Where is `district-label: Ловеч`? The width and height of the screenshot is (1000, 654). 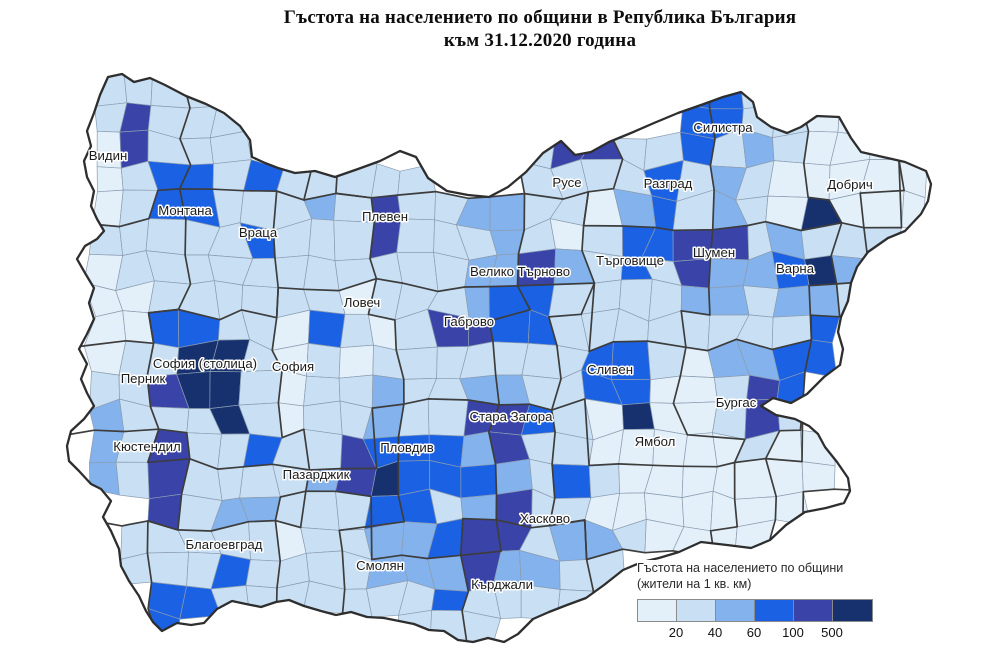
district-label: Ловеч is located at coordinates (362, 302).